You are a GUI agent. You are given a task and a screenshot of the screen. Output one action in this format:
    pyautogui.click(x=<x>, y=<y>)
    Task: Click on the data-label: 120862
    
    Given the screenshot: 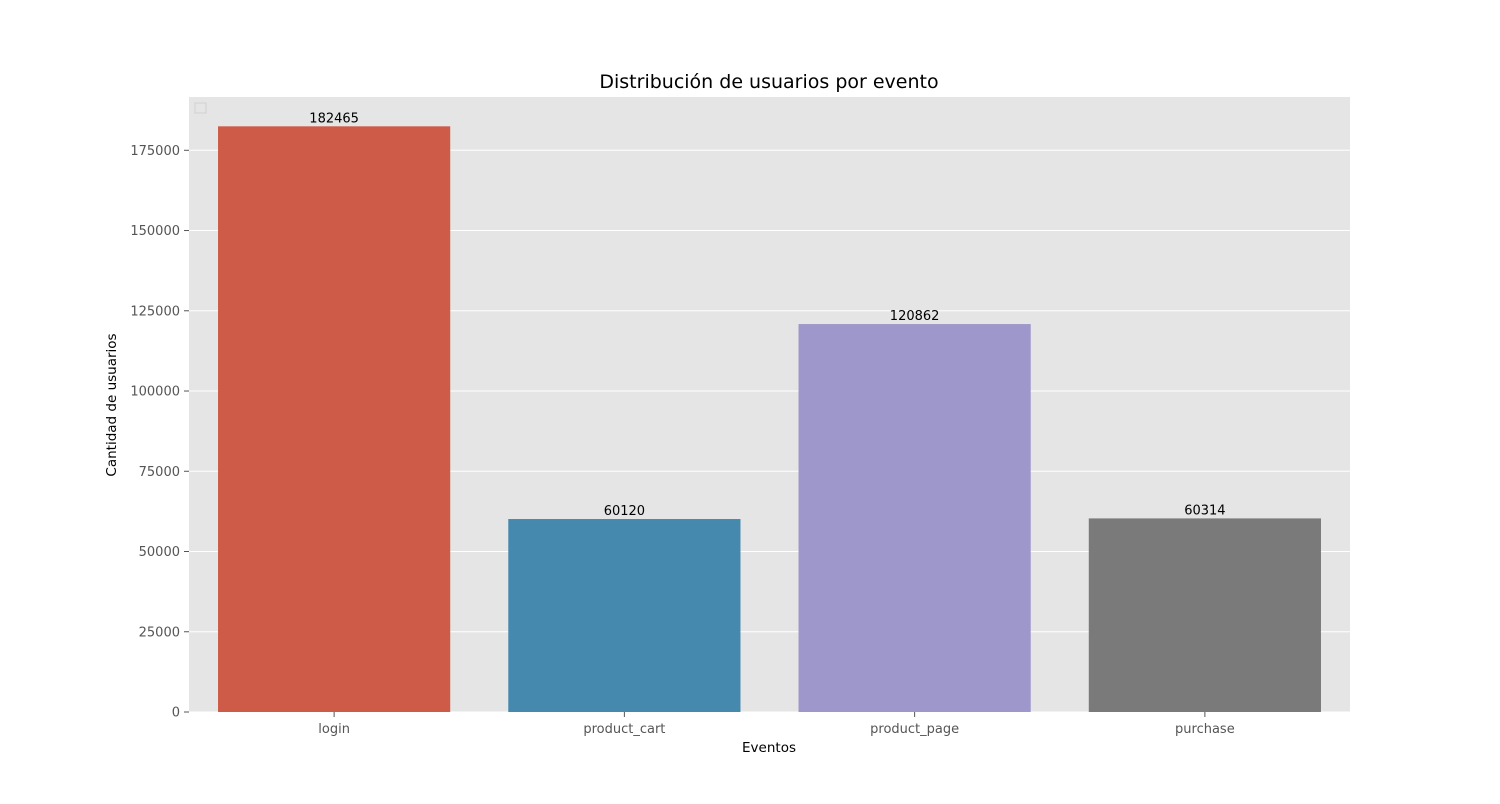 What is the action you would take?
    pyautogui.click(x=915, y=316)
    